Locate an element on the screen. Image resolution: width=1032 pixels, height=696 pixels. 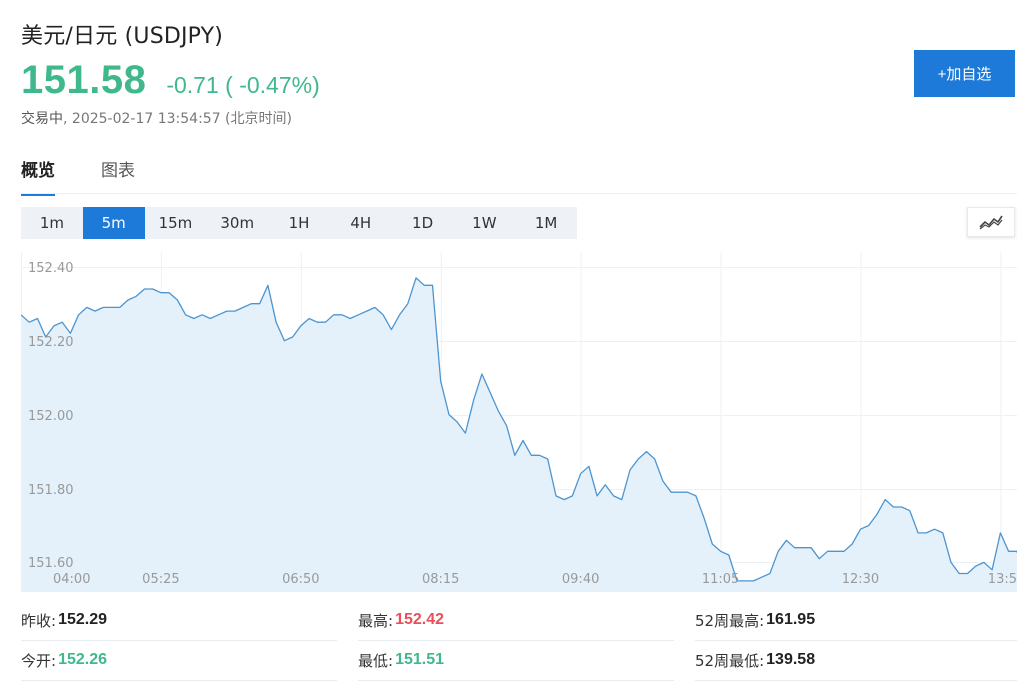
y-tick-label: 152.40 is located at coordinates (51, 268).